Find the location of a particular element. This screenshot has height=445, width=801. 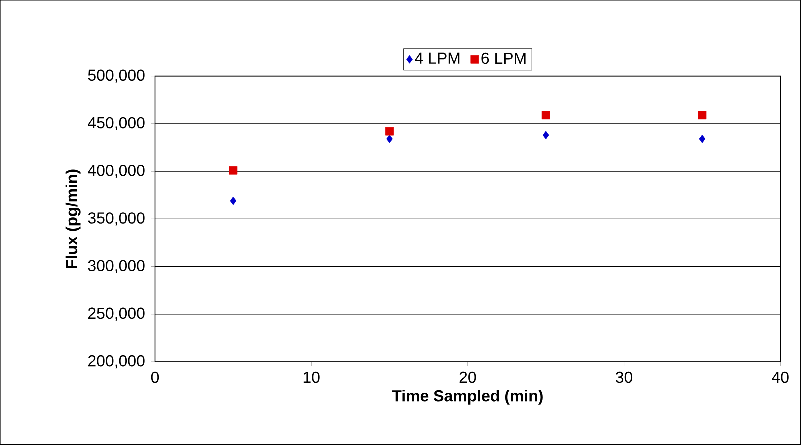

x-tick-label: 10 is located at coordinates (312, 377).